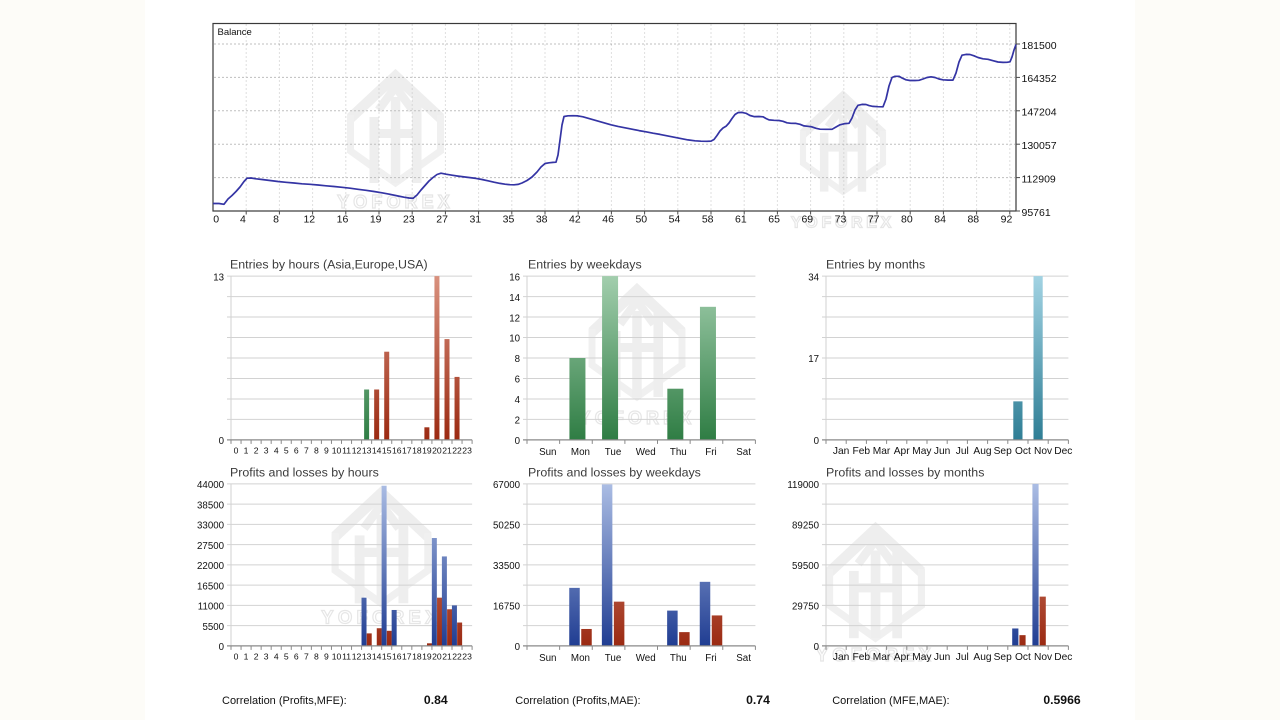 The image size is (1280, 720). What do you see at coordinates (862, 451) in the screenshot?
I see `svg-text: Feb` at bounding box center [862, 451].